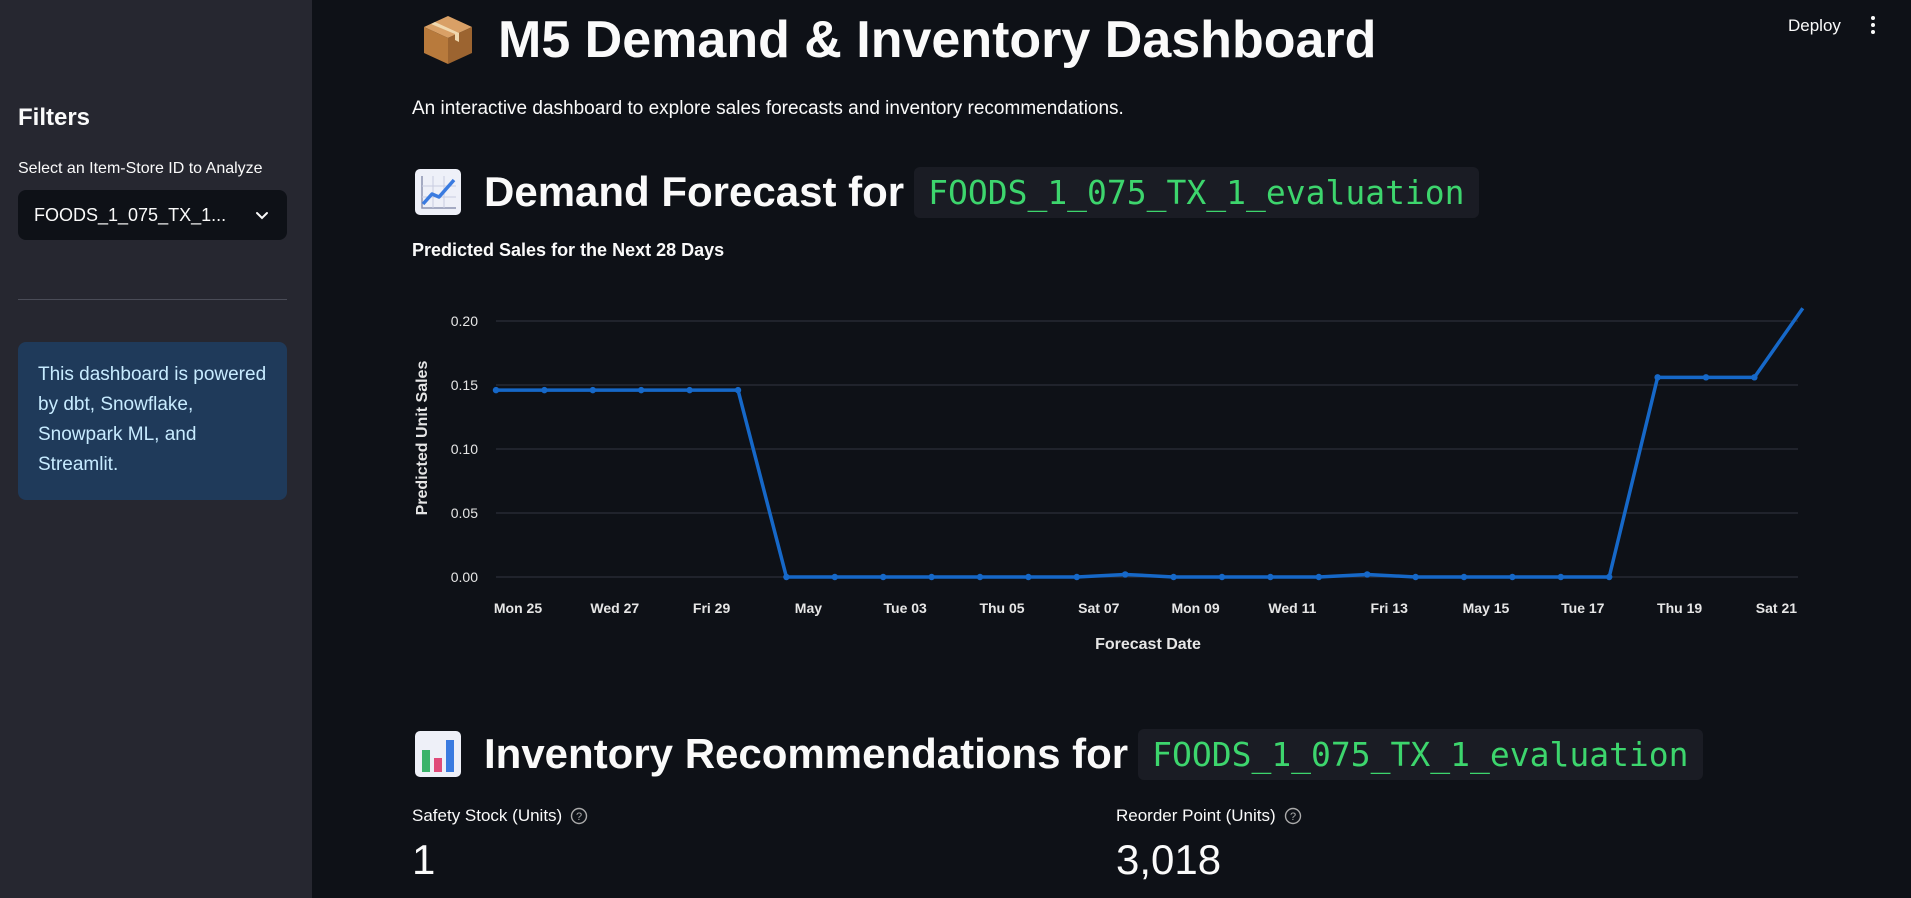 The width and height of the screenshot is (1911, 898). Describe the element at coordinates (712, 608) in the screenshot. I see `x-tick-label: Fri 29` at that location.